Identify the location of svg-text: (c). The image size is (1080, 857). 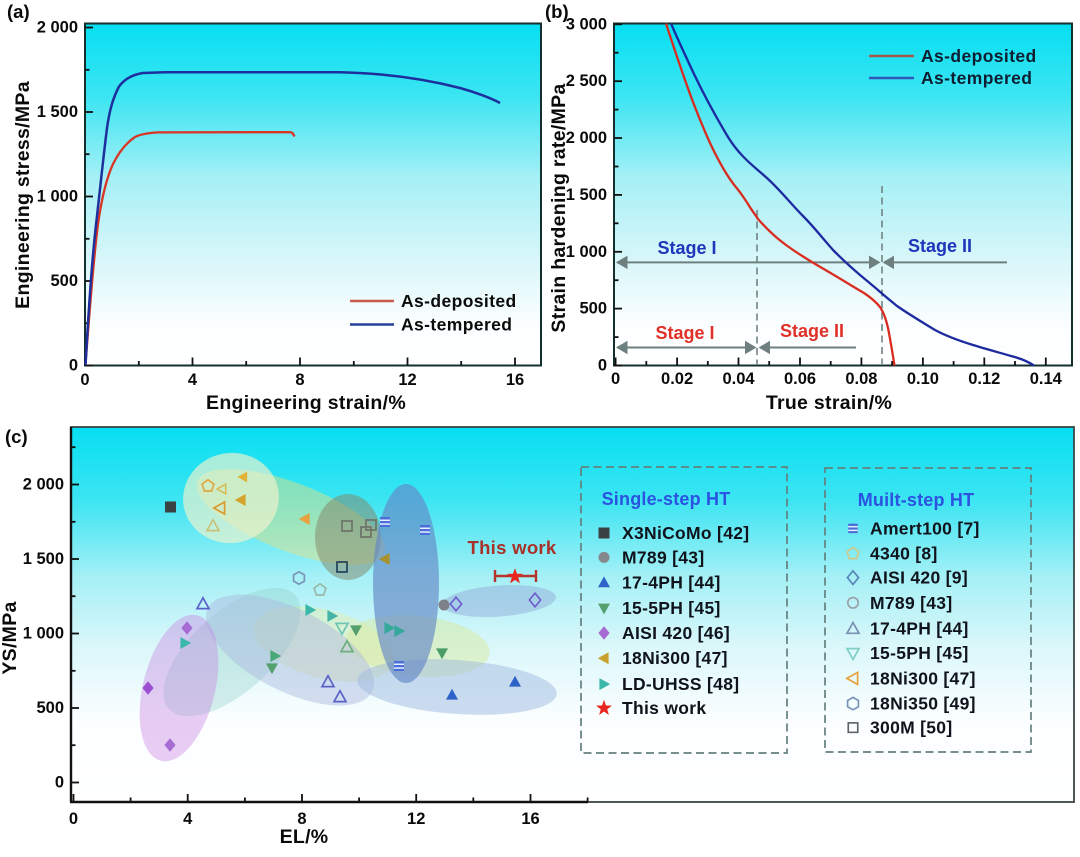
(16, 436).